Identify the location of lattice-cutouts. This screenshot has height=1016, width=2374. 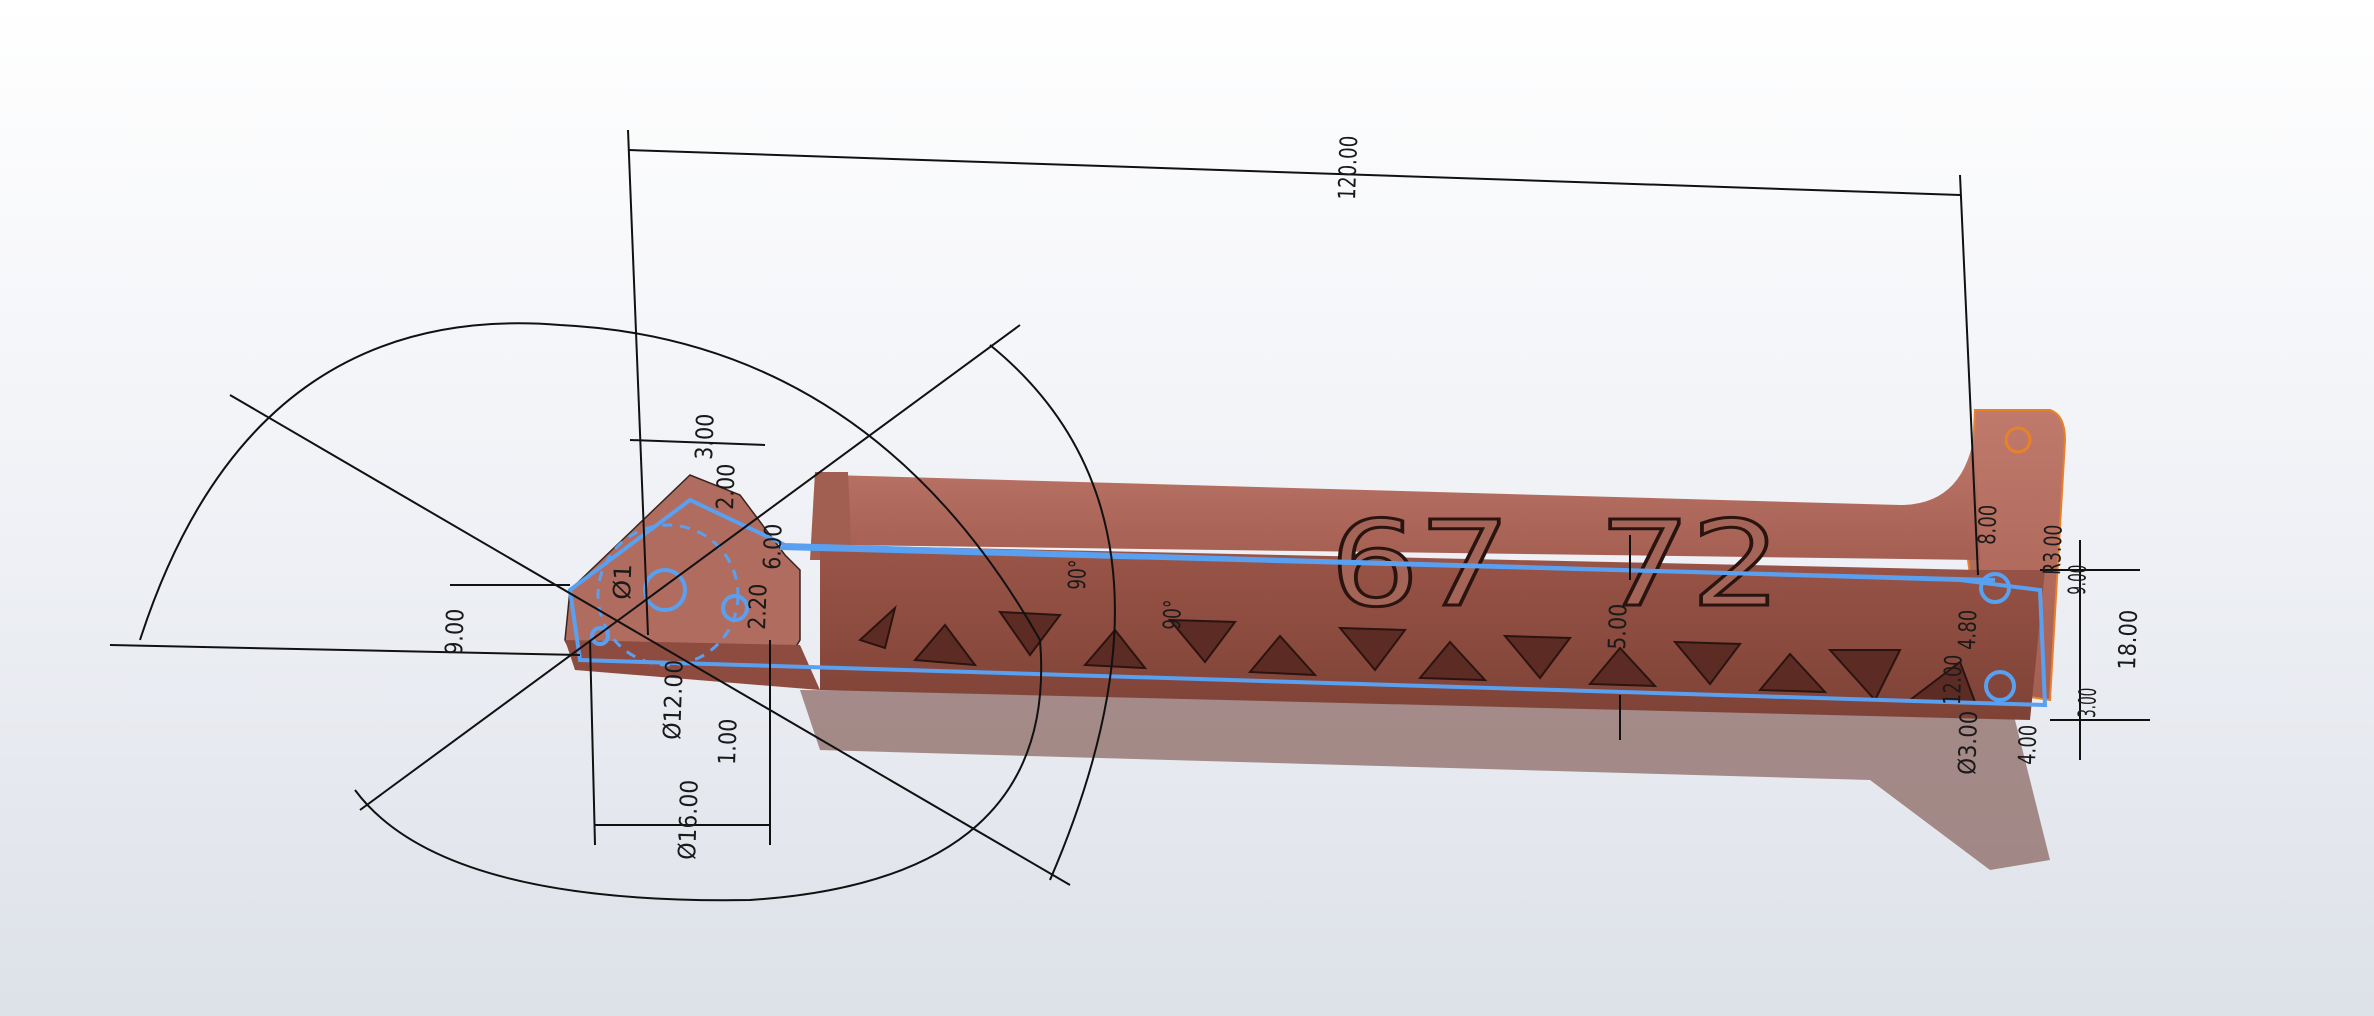
(1417, 654).